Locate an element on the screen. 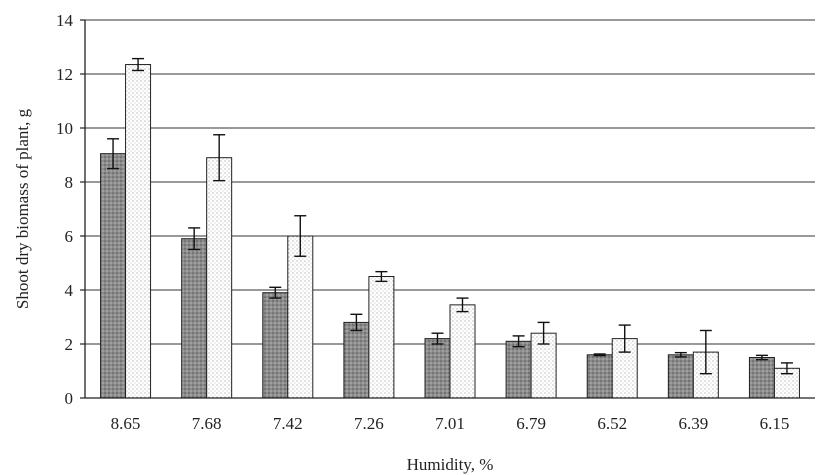  y-tick-label: 10 is located at coordinates (64, 128).